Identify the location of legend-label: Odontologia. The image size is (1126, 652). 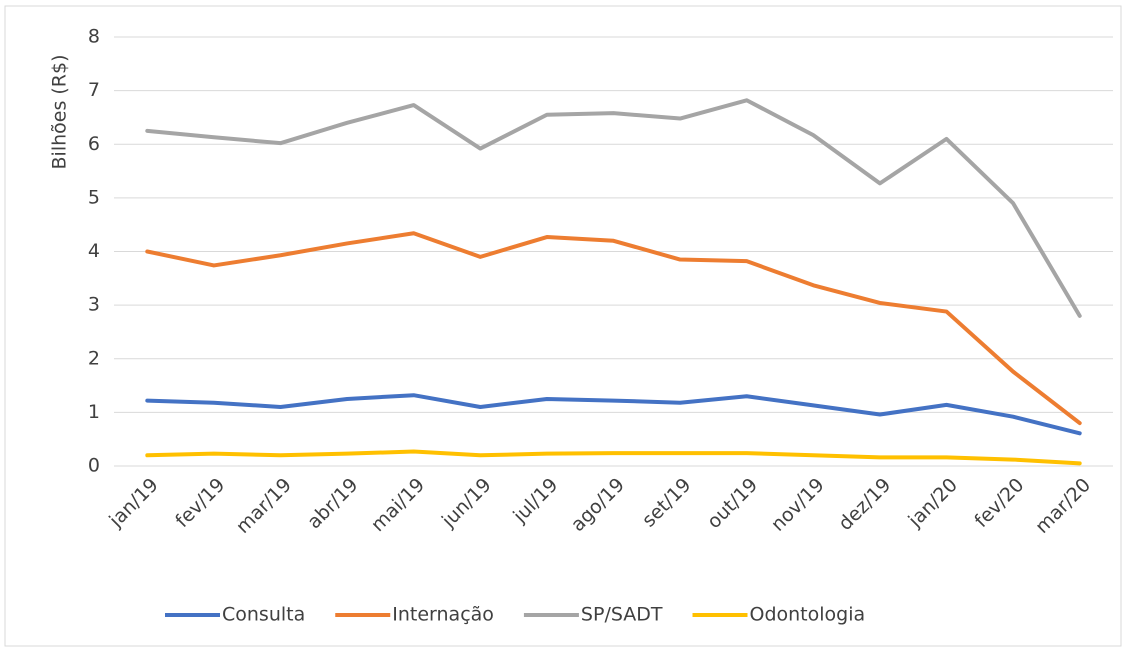
(808, 615).